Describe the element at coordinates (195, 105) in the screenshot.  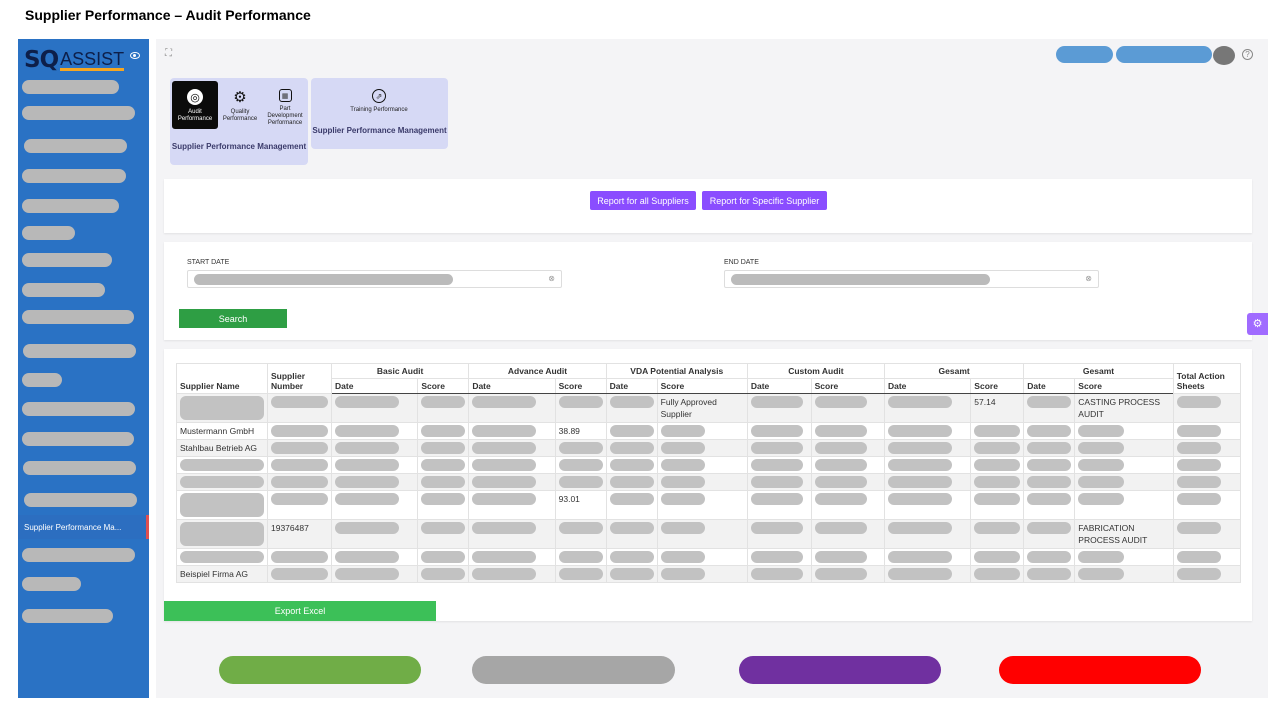
I see `tile-audit-performance: ◎ Audit Performance` at that location.